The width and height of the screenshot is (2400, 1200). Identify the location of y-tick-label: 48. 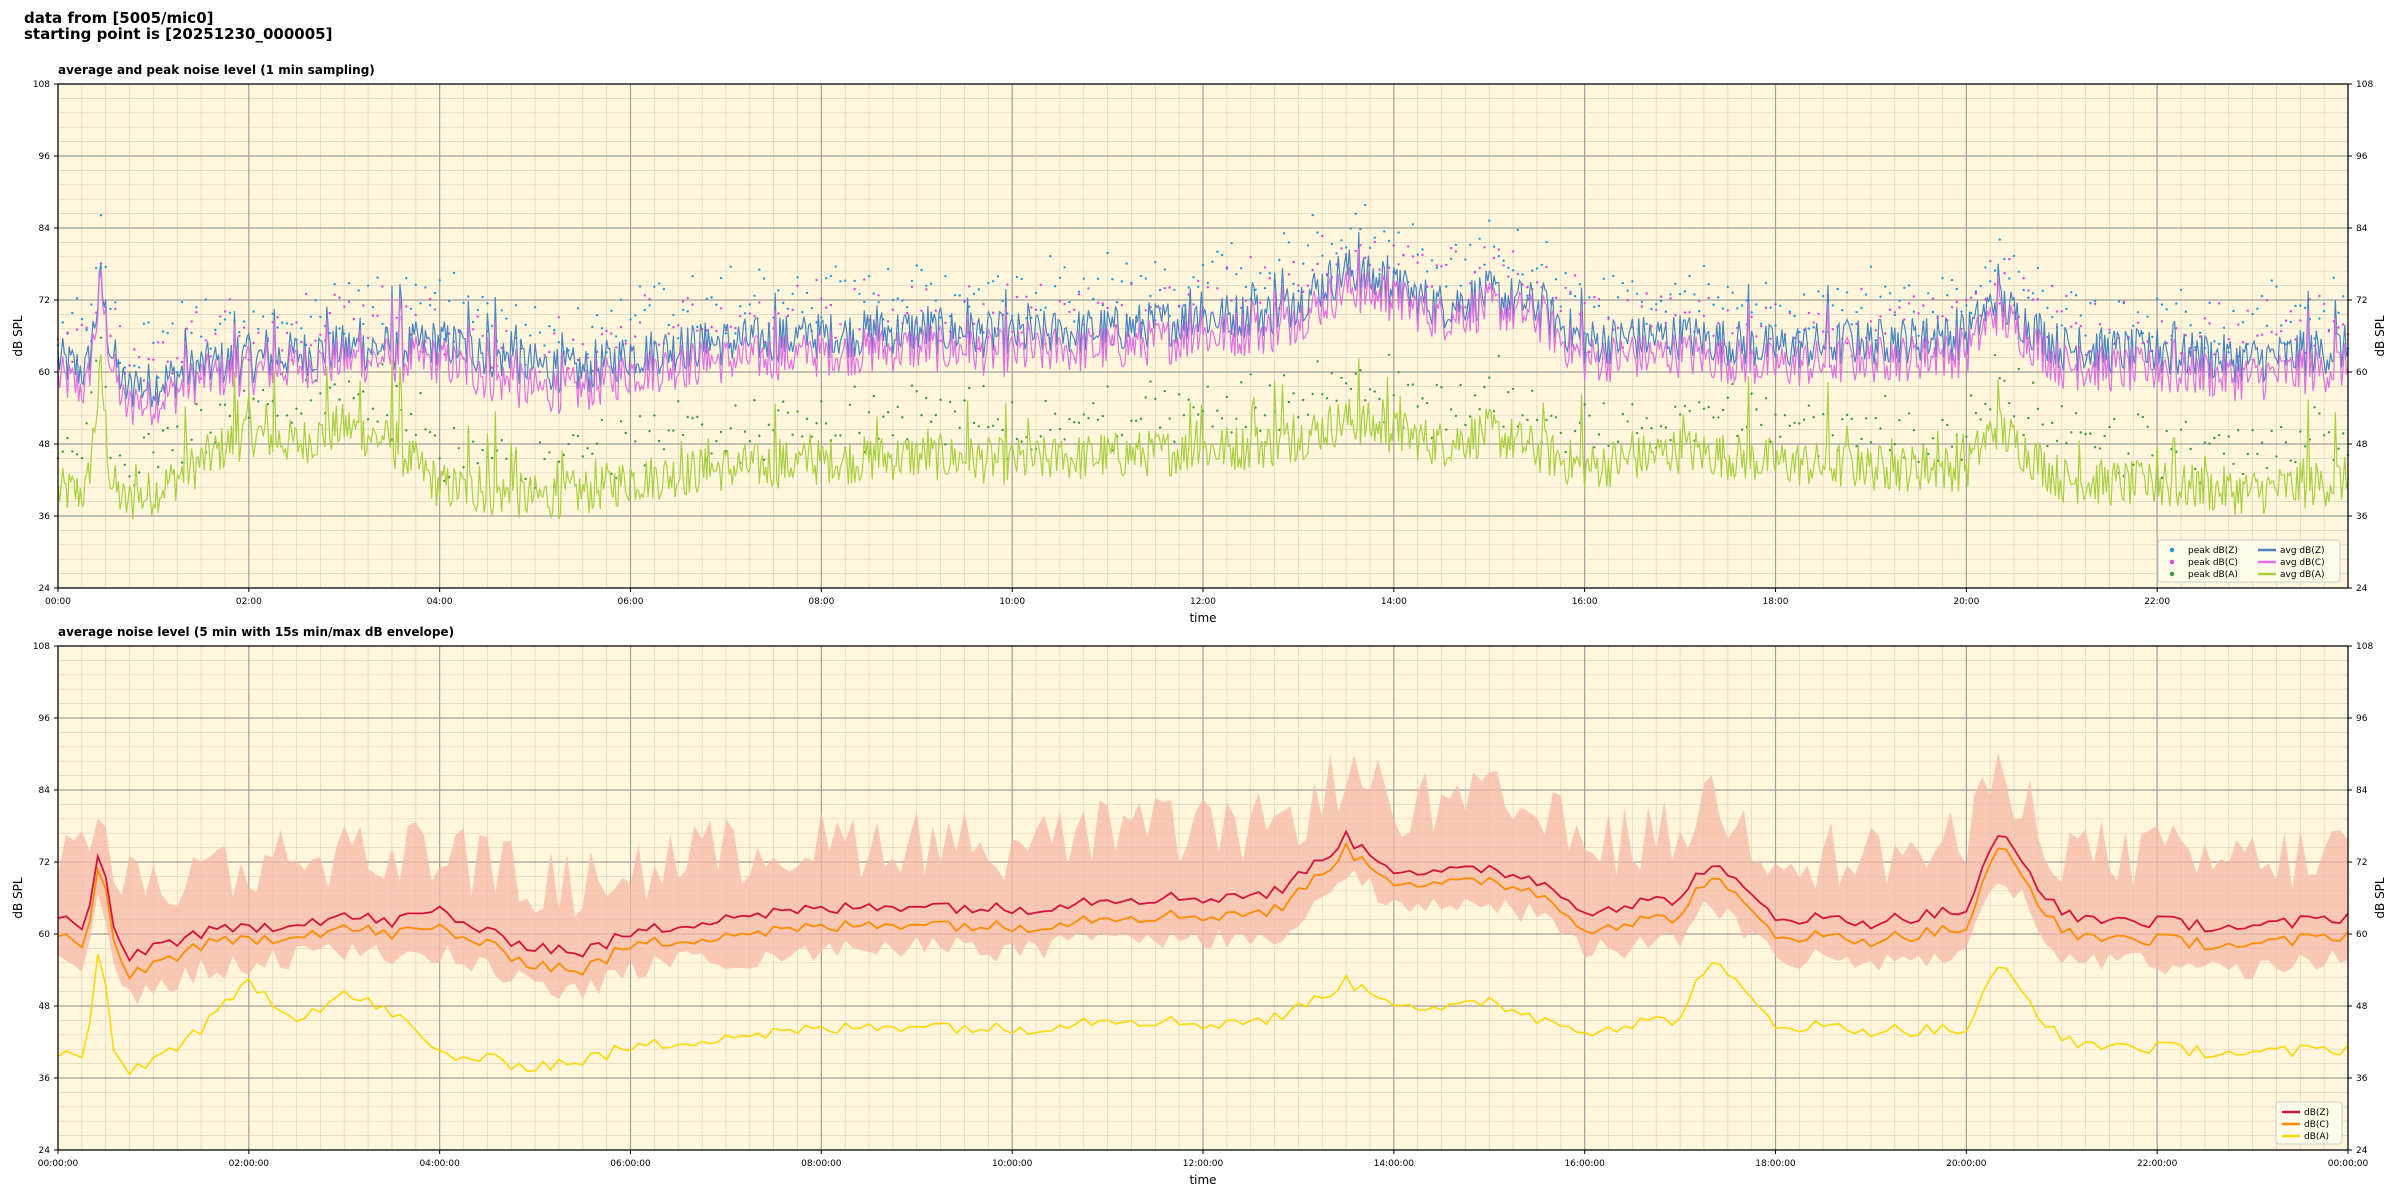
(45, 1007).